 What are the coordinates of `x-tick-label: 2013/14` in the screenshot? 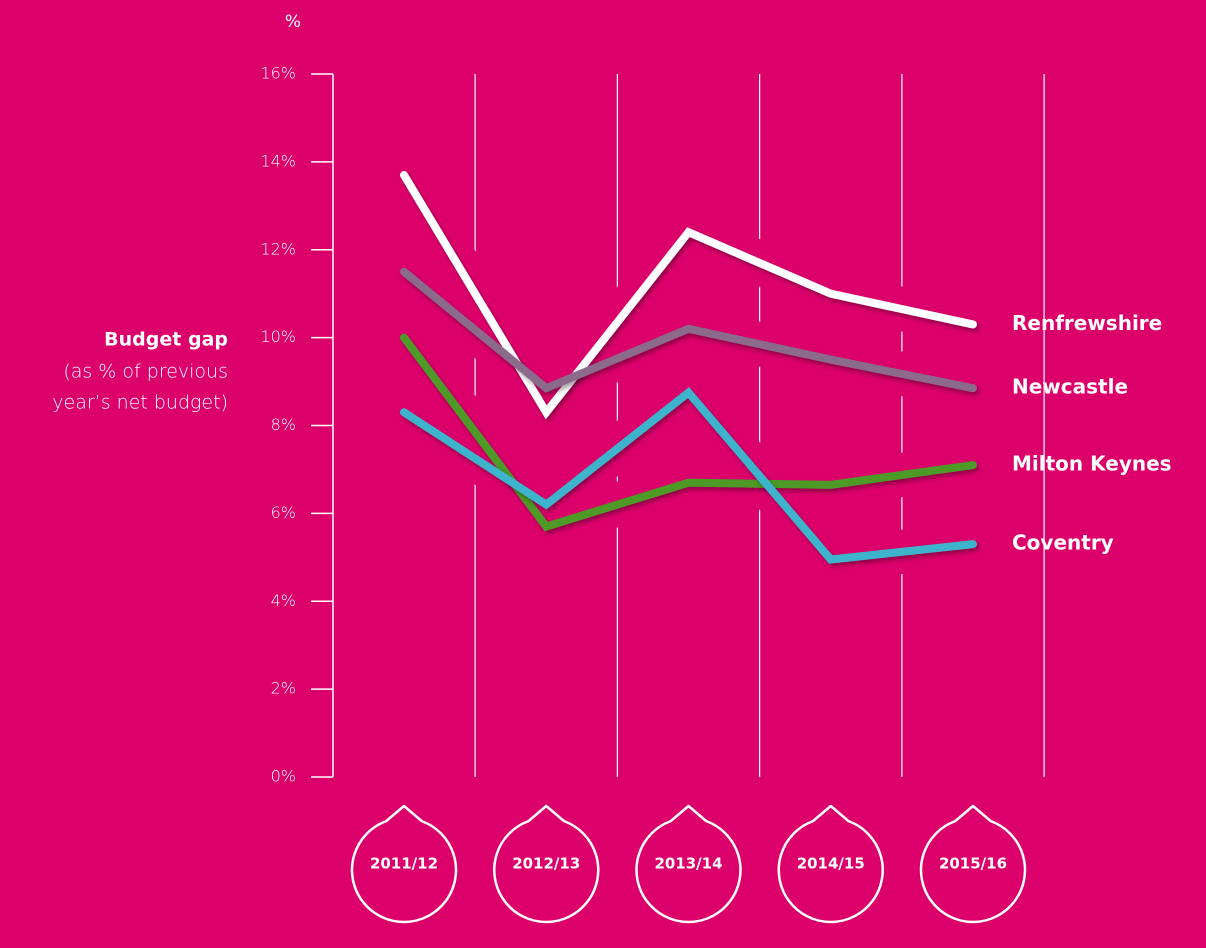 It's located at (688, 864).